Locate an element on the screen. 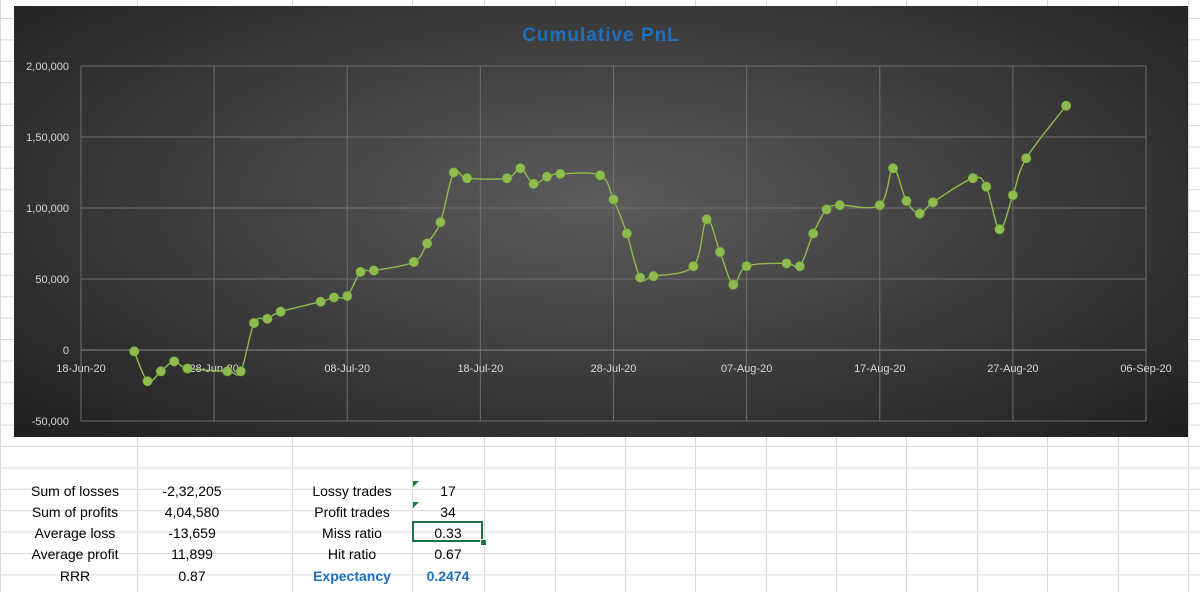  y-tick-label: 0 is located at coordinates (66, 351).